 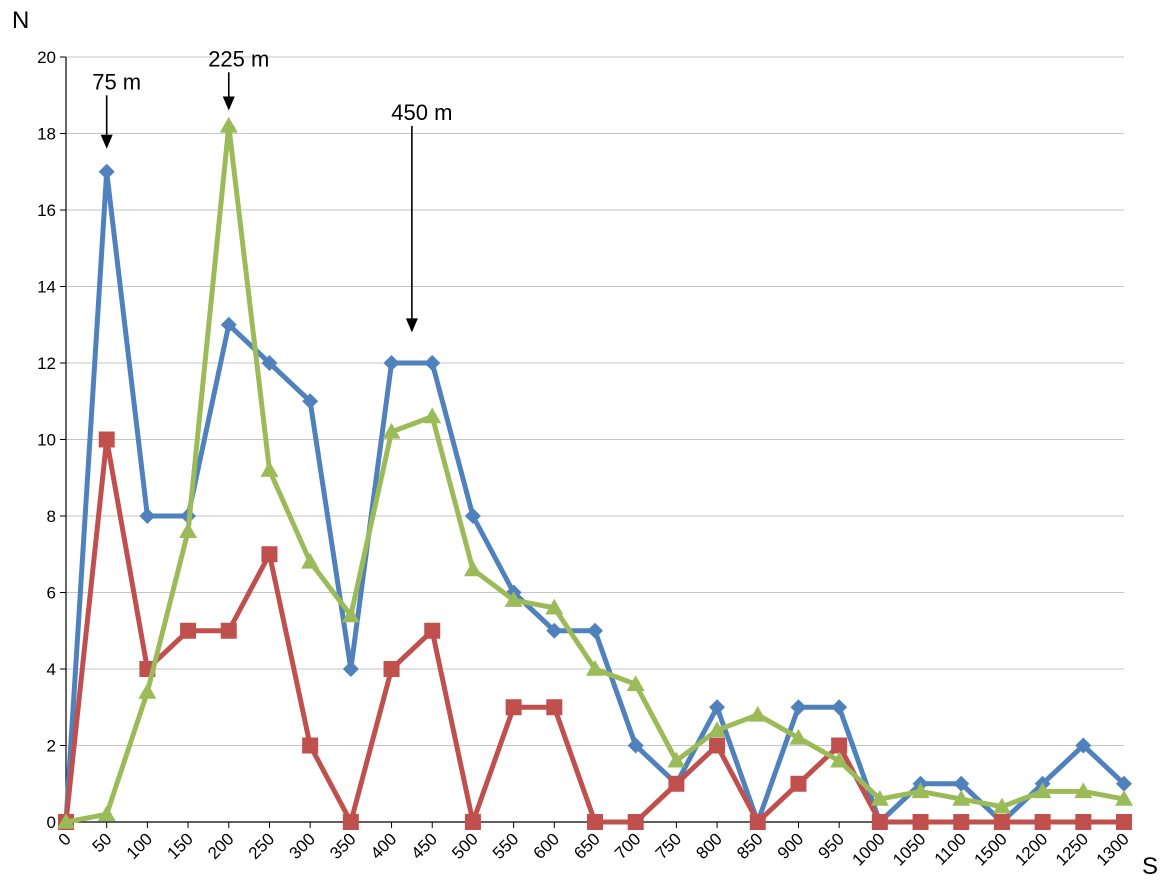 I want to click on annotation-label: 450 m, so click(x=421, y=112).